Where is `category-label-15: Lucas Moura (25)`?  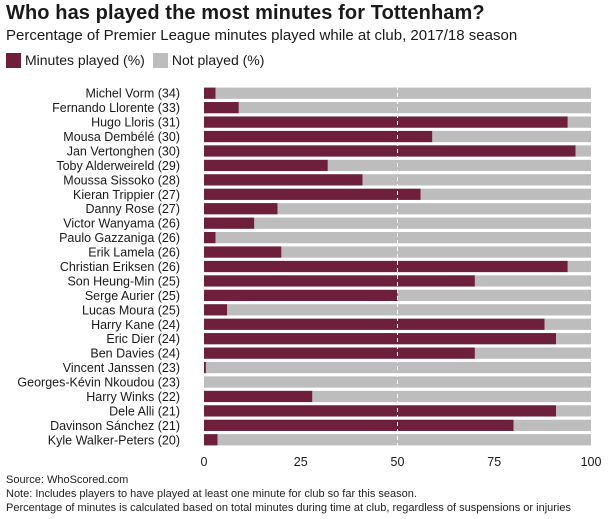
category-label-15: Lucas Moura (25) is located at coordinates (131, 310).